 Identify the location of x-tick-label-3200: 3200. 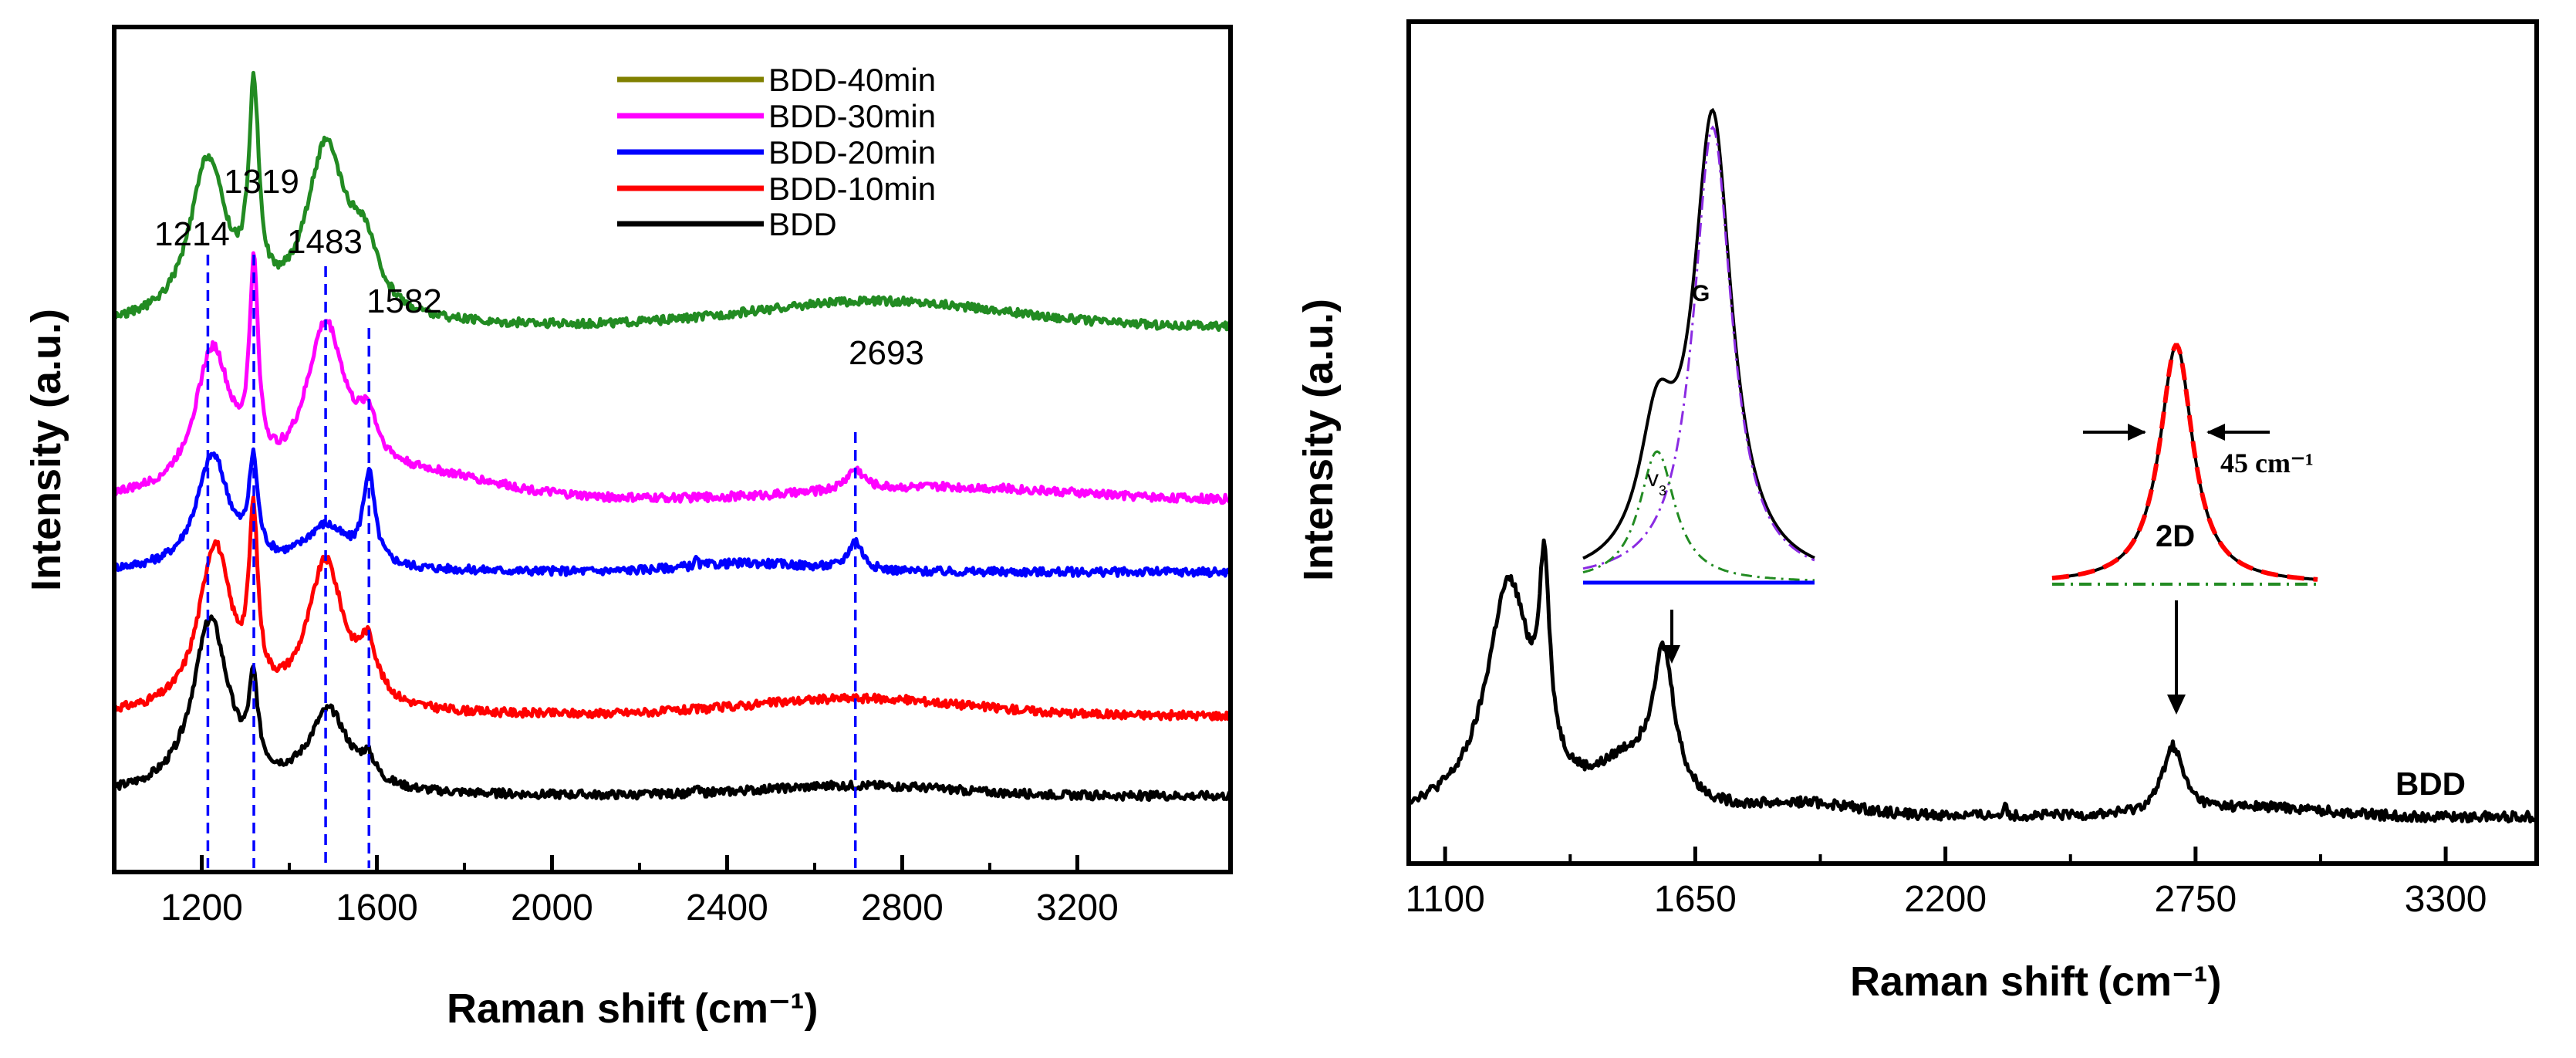
(1077, 907).